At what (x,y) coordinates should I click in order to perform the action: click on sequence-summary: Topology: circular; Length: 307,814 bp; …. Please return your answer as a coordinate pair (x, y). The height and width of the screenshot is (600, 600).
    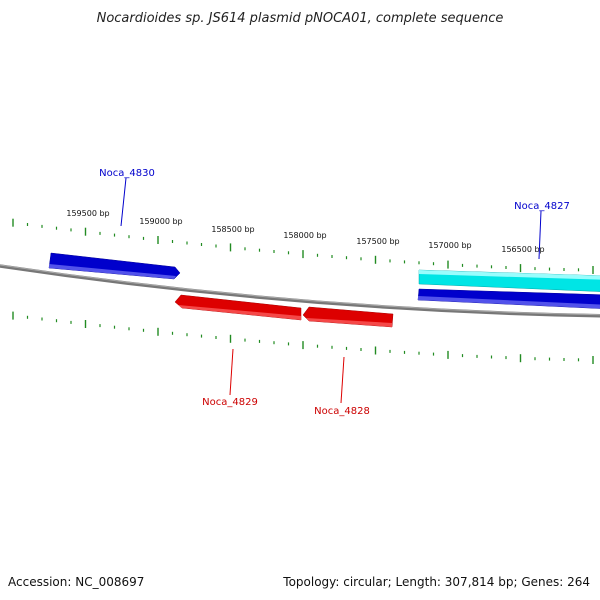
    Looking at the image, I should click on (436, 582).